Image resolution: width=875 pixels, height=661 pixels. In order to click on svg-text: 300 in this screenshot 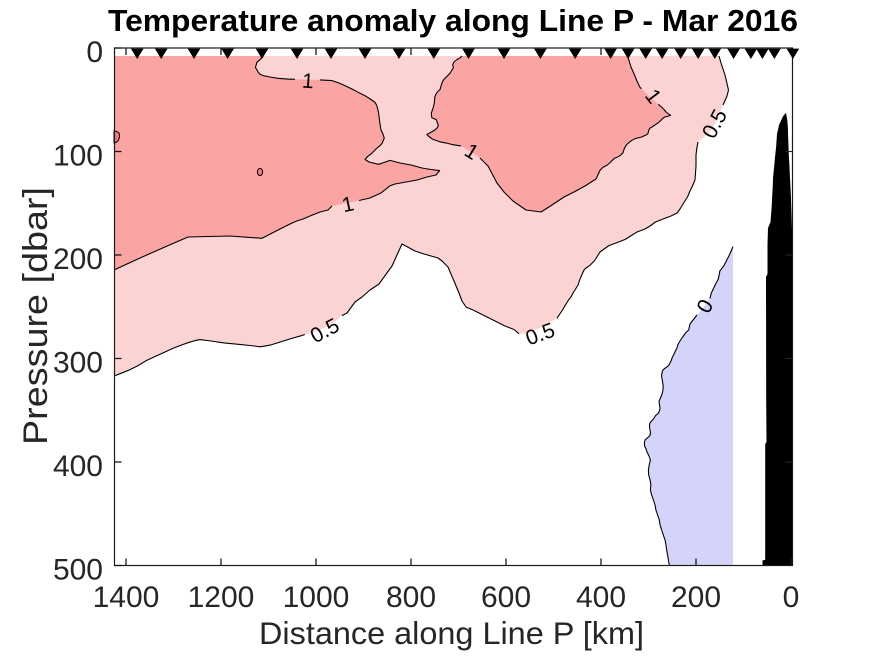, I will do `click(78, 363)`.